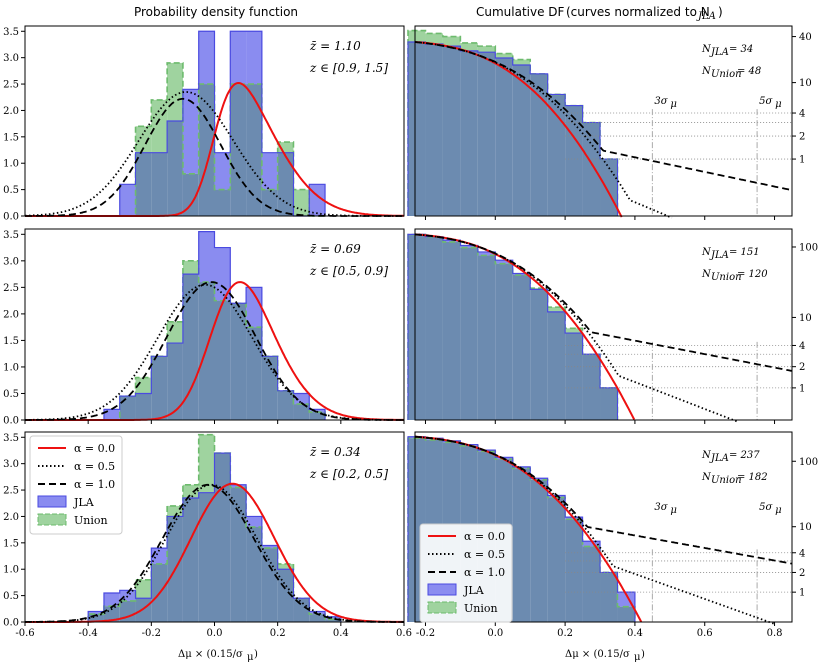  Describe the element at coordinates (808, 462) in the screenshot. I see `ytick-label: 100` at that location.